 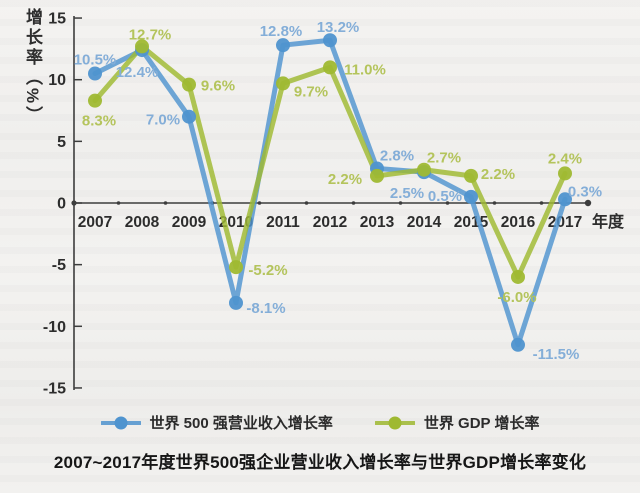 I want to click on y-tick-label: -15, so click(x=54, y=388).